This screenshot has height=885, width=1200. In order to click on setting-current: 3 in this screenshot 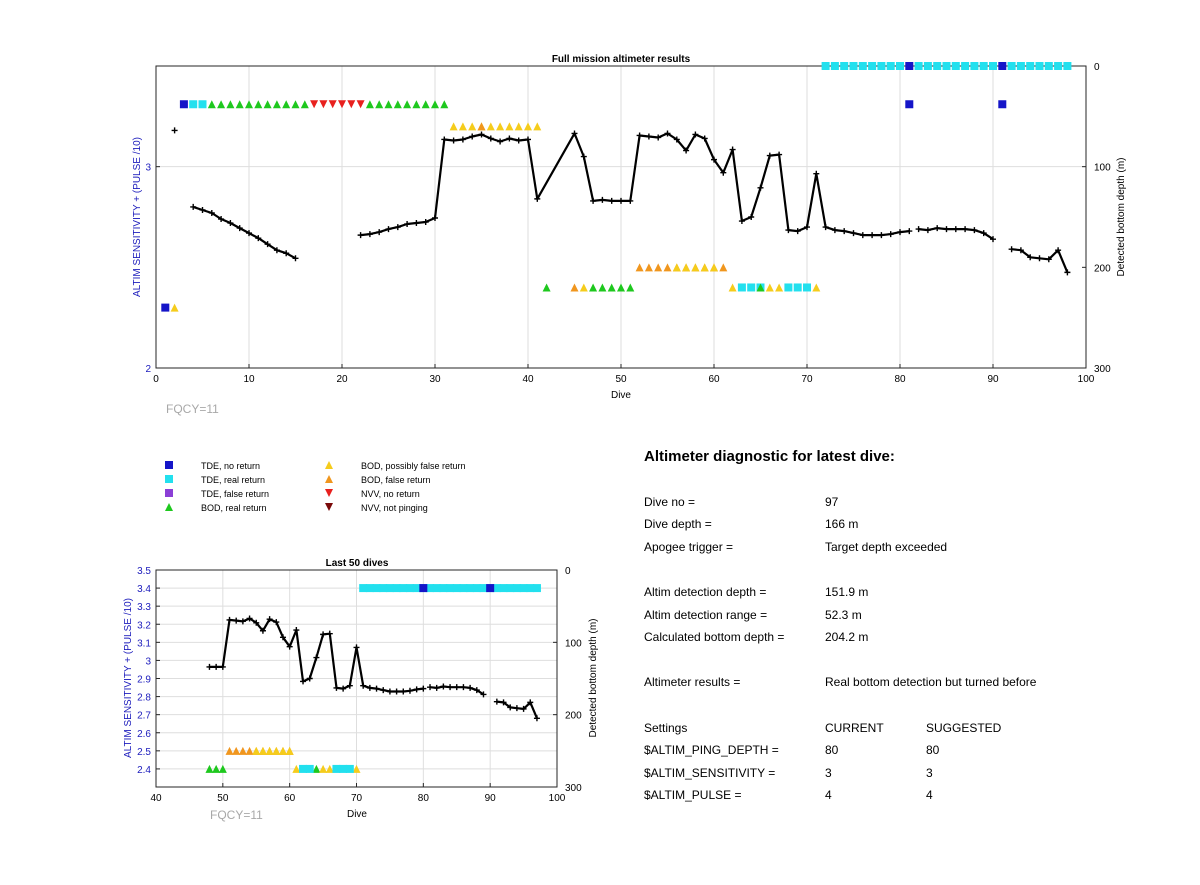, I will do `click(828, 773)`.